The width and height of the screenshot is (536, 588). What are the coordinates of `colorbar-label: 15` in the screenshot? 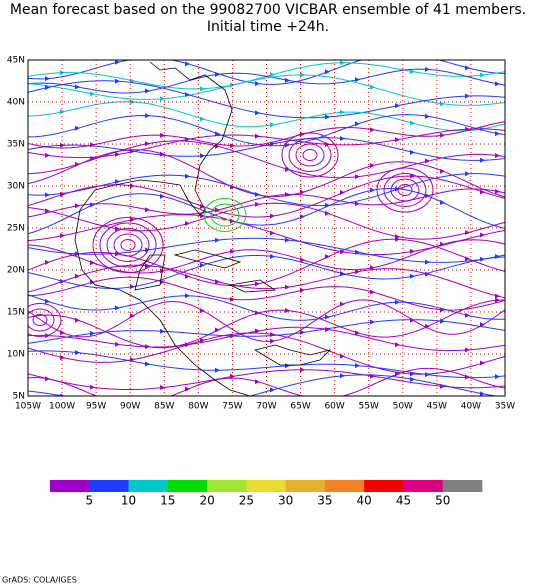 It's located at (167, 501).